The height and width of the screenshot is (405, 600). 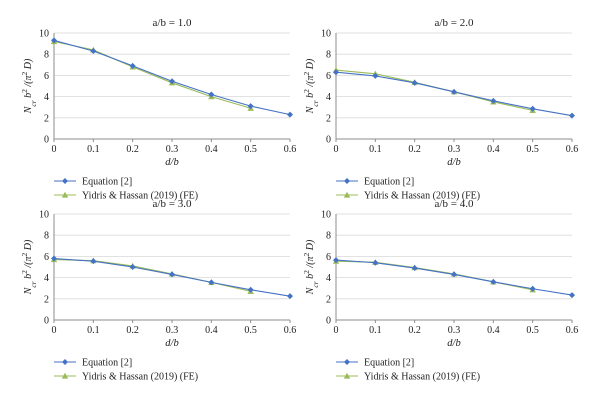 I want to click on chart-title: a/b = 3.0, so click(x=172, y=204).